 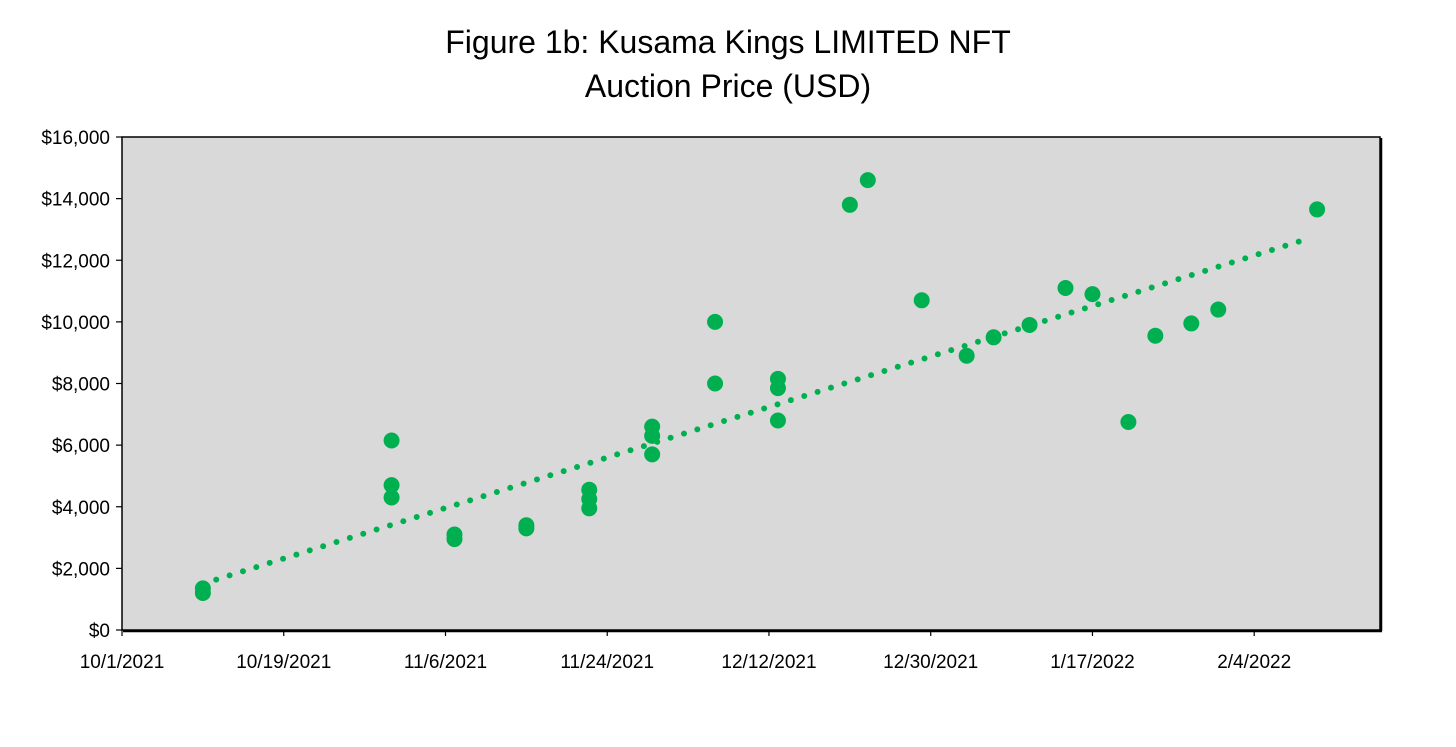 What do you see at coordinates (768, 662) in the screenshot?
I see `x-tick-label: 12/12/2021` at bounding box center [768, 662].